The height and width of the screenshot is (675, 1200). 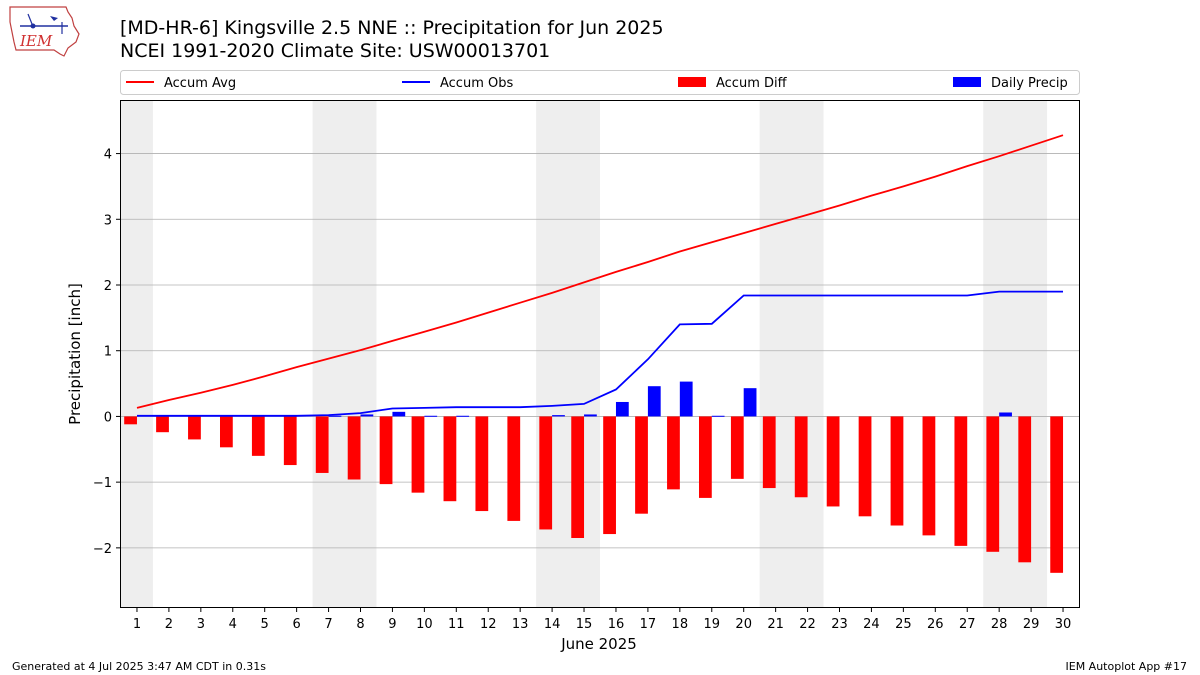 What do you see at coordinates (752, 83) in the screenshot?
I see `legend-label: Accum Diff` at bounding box center [752, 83].